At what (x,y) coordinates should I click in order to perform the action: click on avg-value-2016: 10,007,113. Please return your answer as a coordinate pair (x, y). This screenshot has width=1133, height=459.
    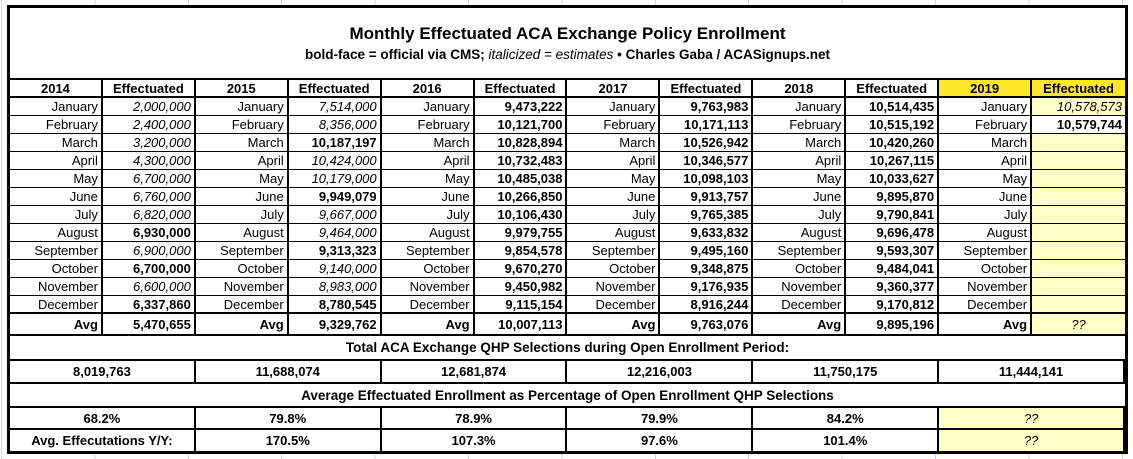
    Looking at the image, I should click on (521, 324).